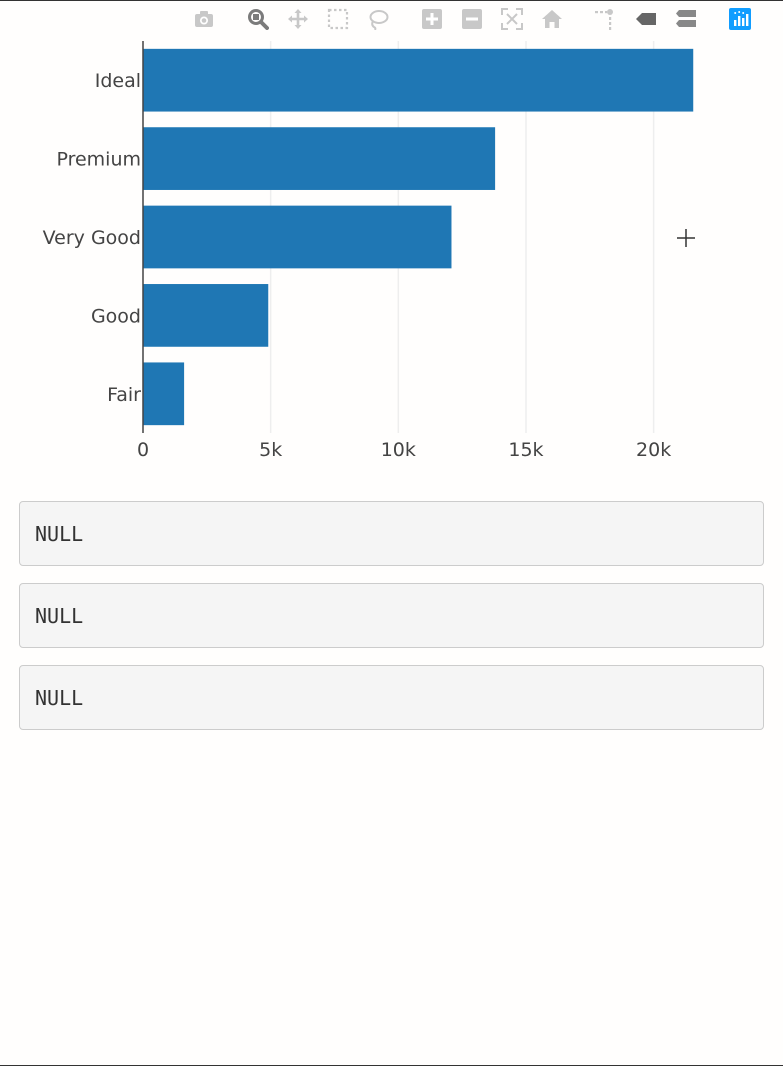  Describe the element at coordinates (124, 395) in the screenshot. I see `y-tick-label: Fair` at that location.